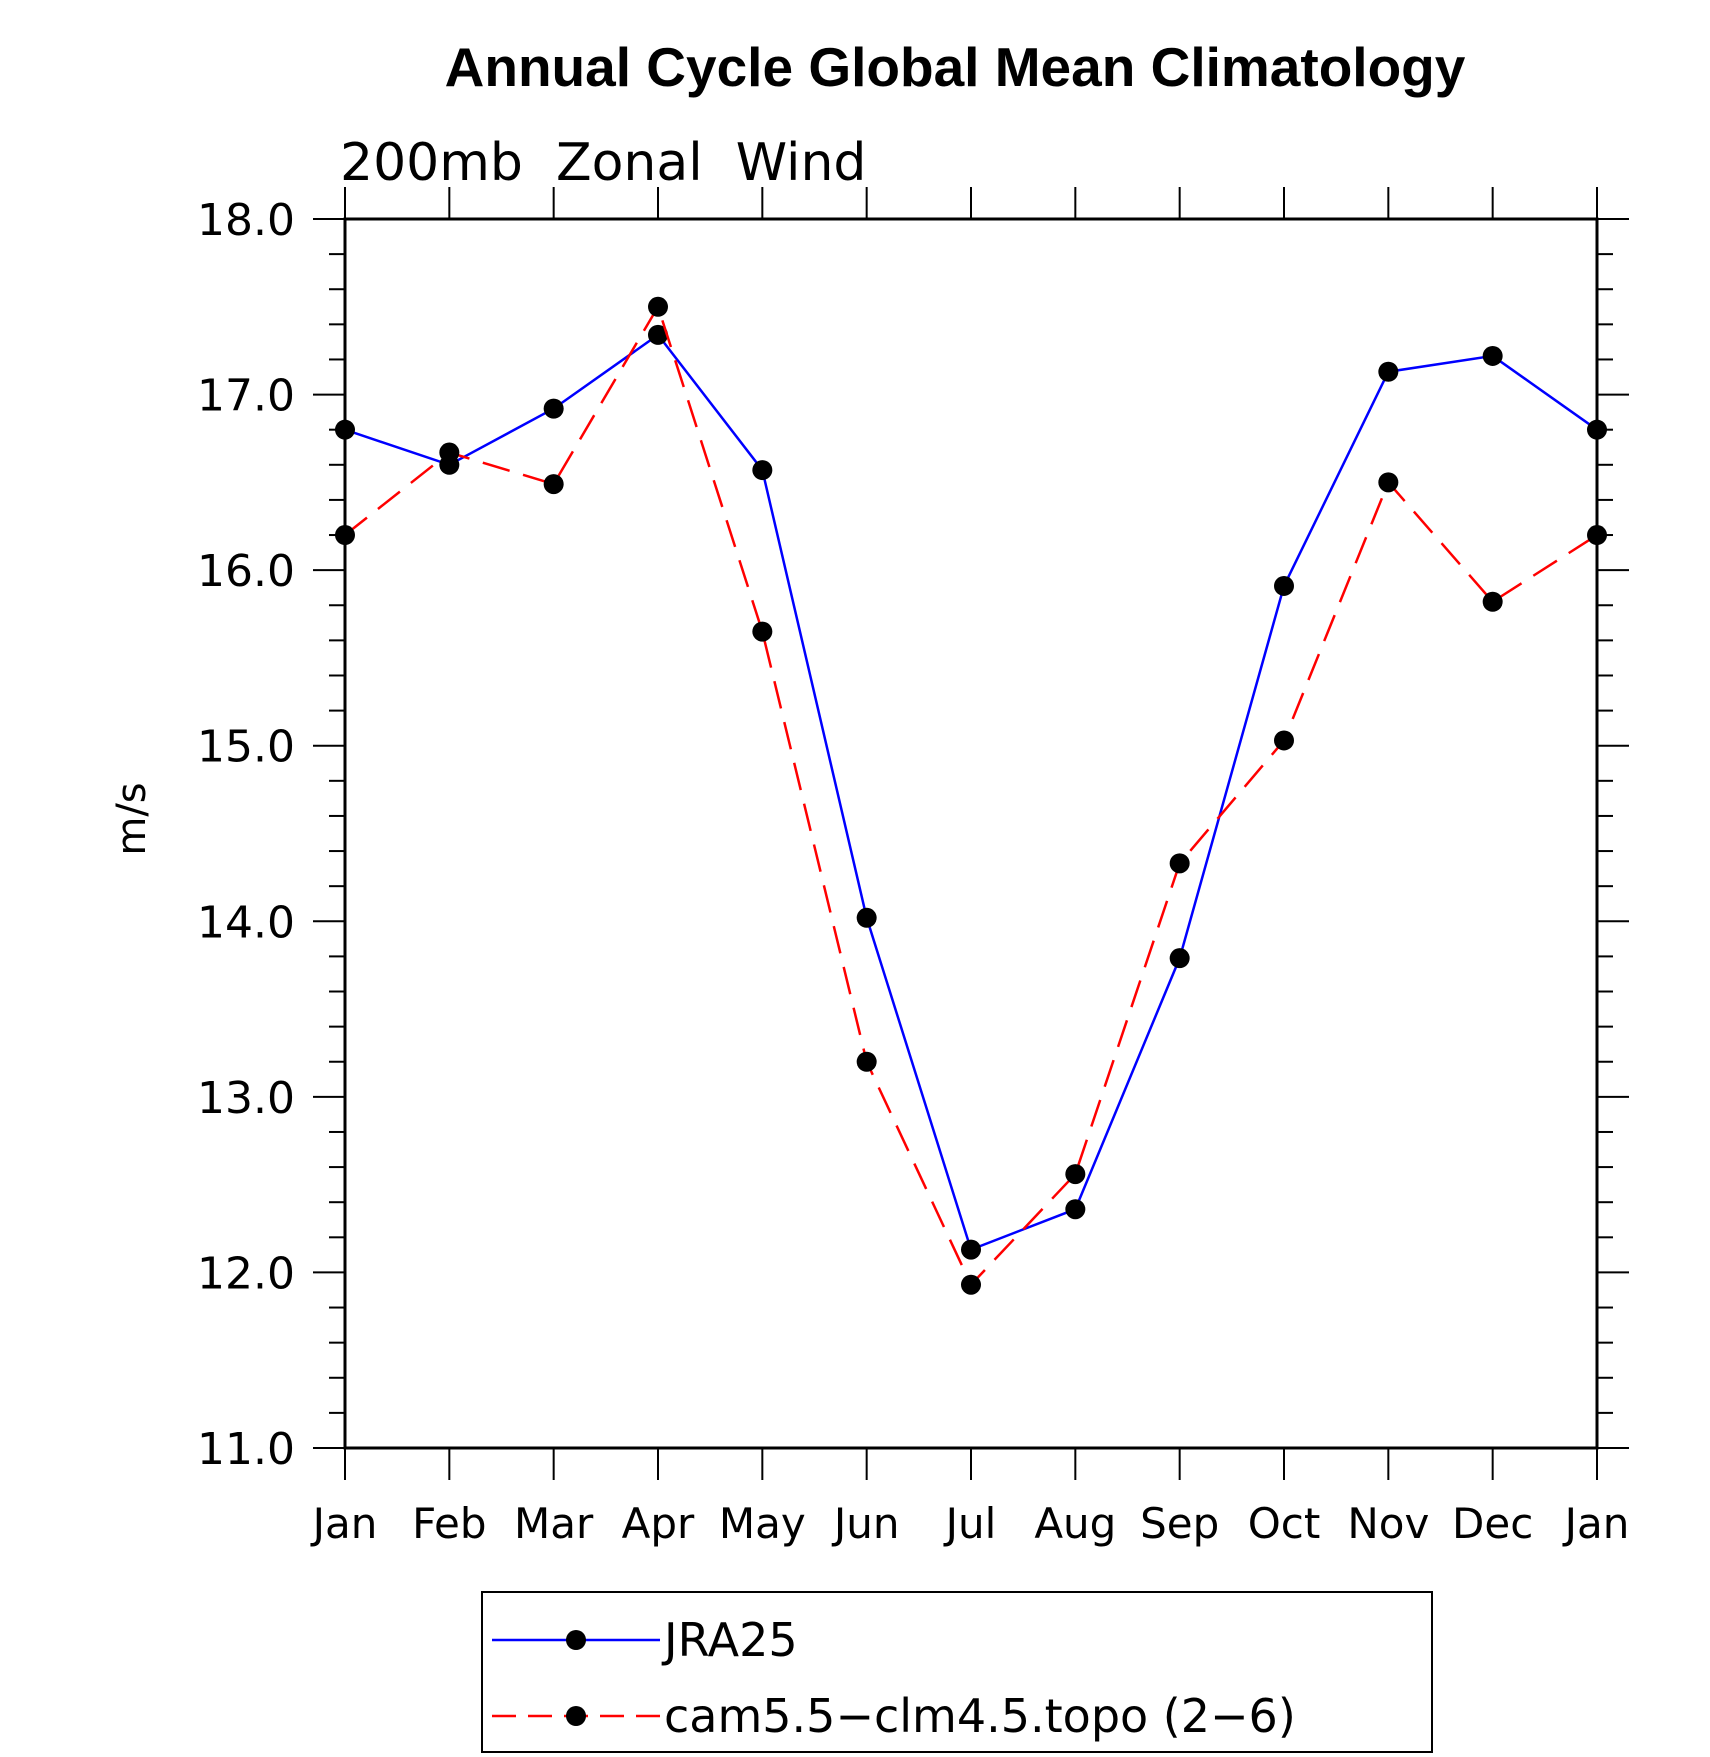  Describe the element at coordinates (246, 1449) in the screenshot. I see `y-tick-label: 11.0` at that location.